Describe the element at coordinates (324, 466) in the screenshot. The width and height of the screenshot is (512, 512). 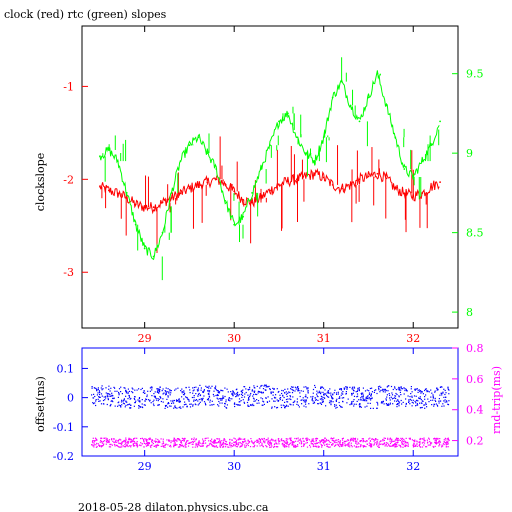
I see `x-tick-label-2: 31` at that location.